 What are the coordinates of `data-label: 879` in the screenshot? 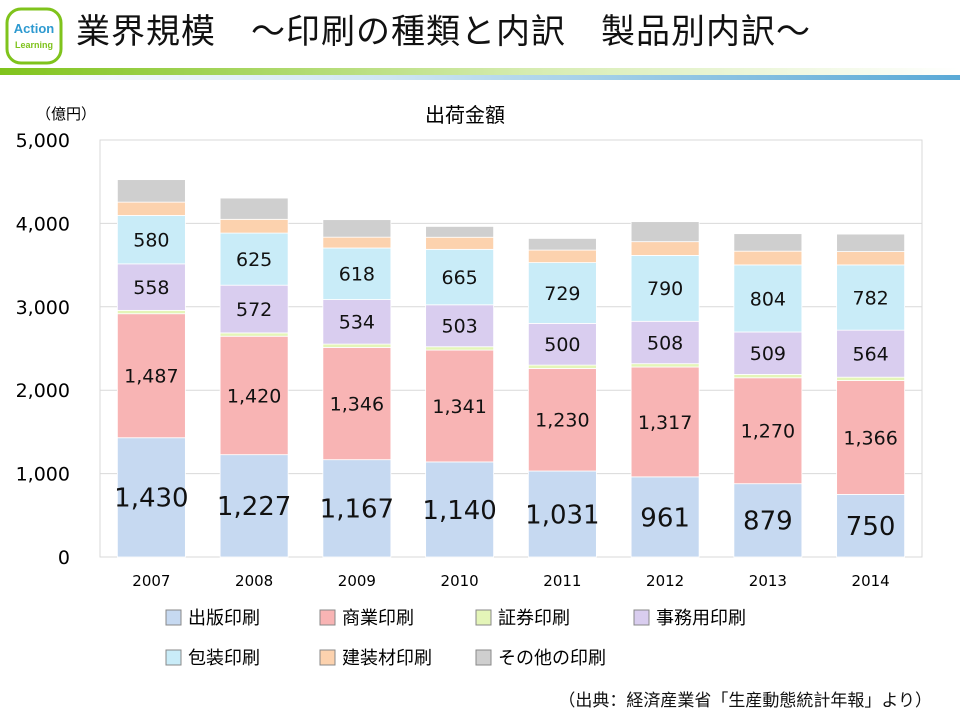 It's located at (768, 522).